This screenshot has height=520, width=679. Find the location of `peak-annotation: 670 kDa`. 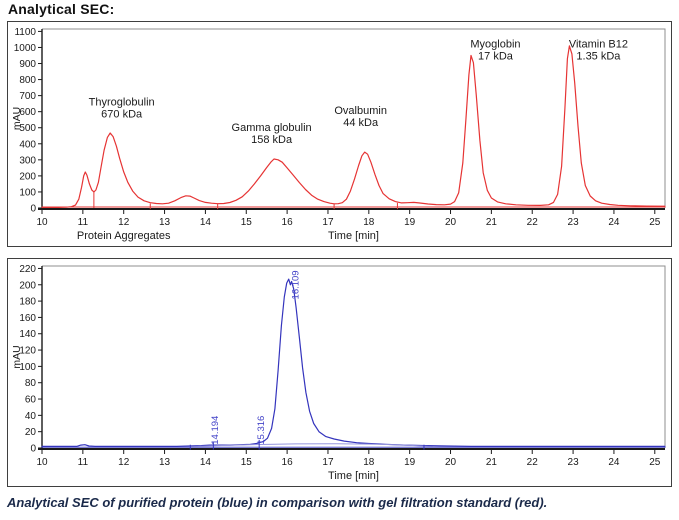

peak-annotation: 670 kDa is located at coordinates (122, 114).